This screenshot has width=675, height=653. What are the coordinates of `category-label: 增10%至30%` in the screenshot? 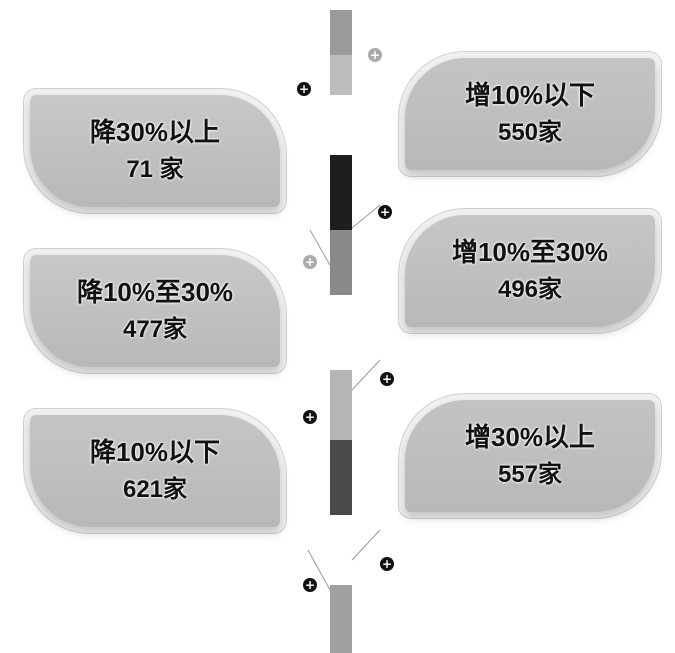 It's located at (530, 252).